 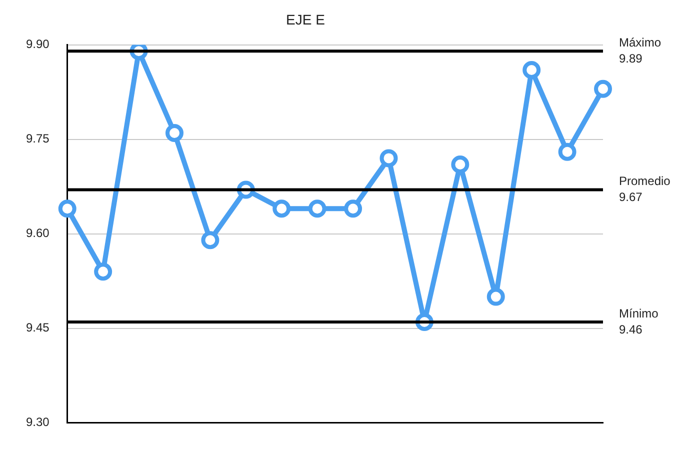 I want to click on y-tick-label: 9.90, so click(x=38, y=44).